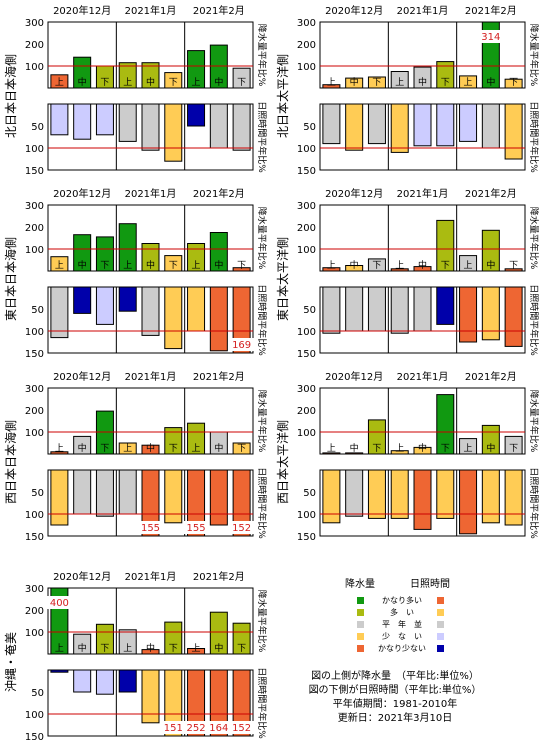  Describe the element at coordinates (218, 728) in the screenshot. I see `sun-value-label: 164` at that location.